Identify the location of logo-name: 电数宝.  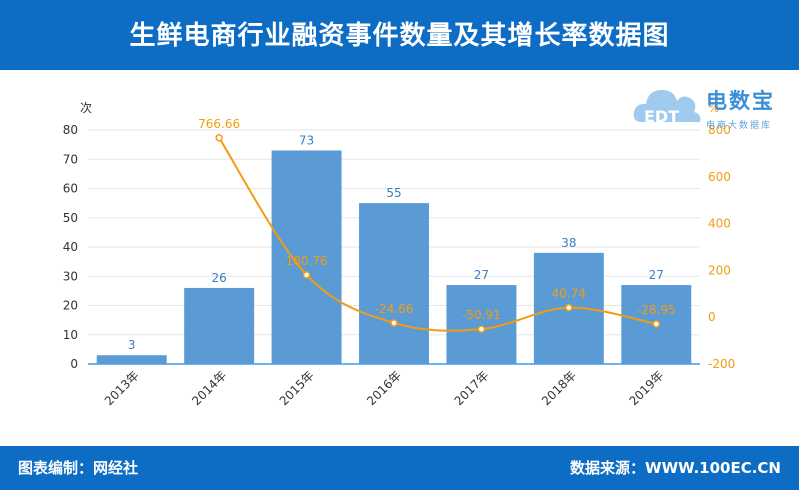
(740, 101).